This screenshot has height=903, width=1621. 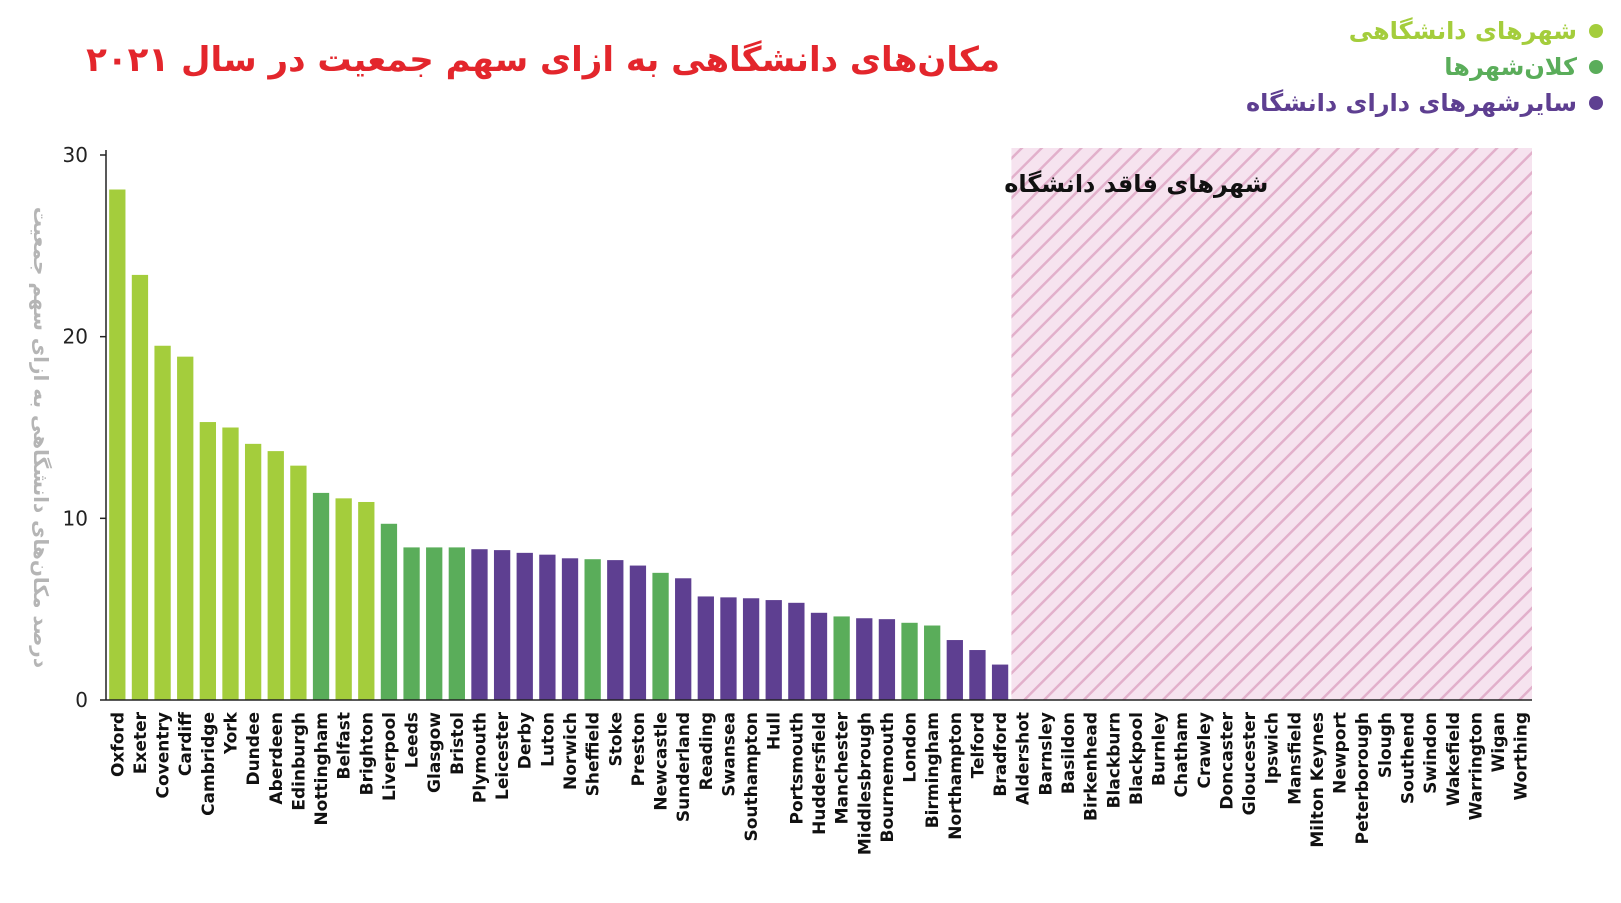 I want to click on x-tick-label: Huddersfield, so click(x=820, y=773).